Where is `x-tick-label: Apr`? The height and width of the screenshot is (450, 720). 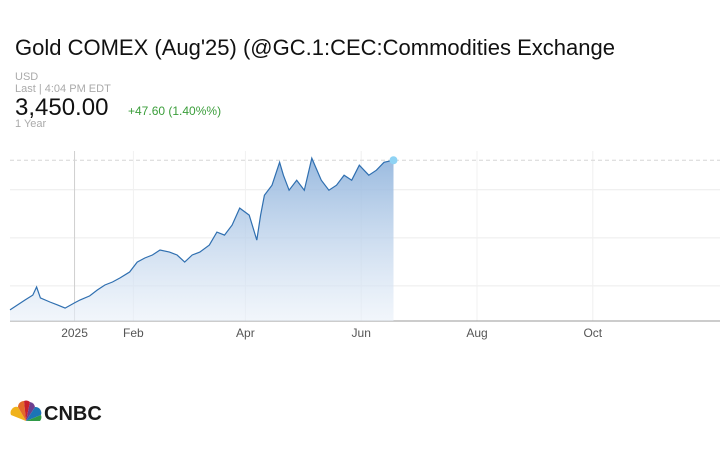
x-tick-label: Apr is located at coordinates (245, 333).